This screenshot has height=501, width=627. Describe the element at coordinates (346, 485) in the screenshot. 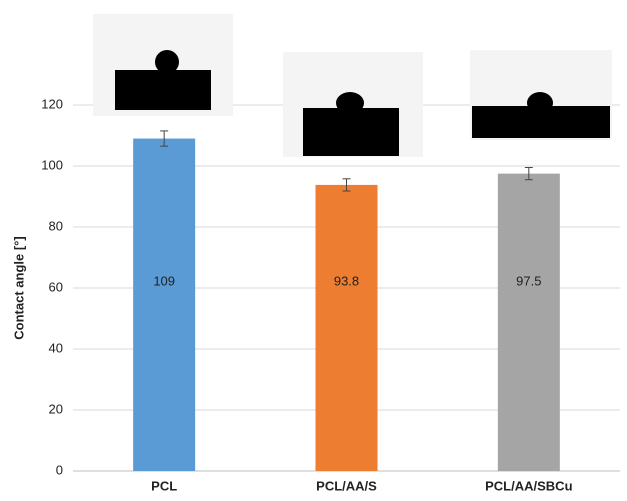

I see `x-tick-label: PCL/AA/S` at that location.